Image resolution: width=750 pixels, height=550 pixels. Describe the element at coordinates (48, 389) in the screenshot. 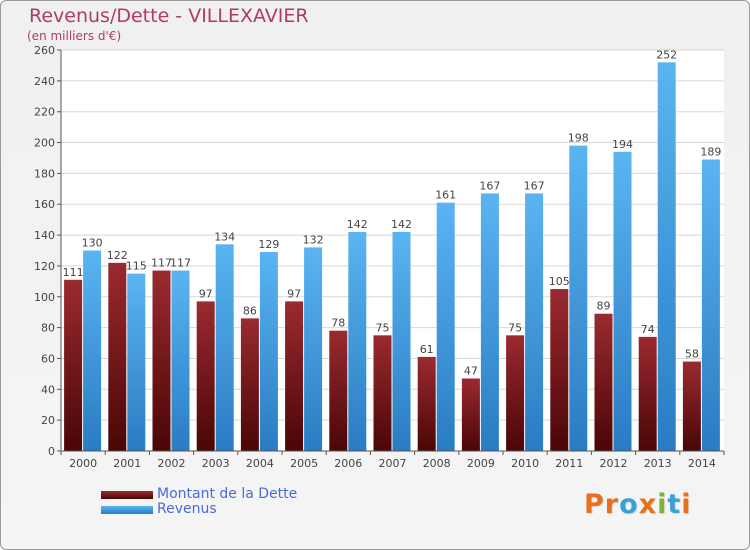

I see `y-tick-label: 40` at that location.